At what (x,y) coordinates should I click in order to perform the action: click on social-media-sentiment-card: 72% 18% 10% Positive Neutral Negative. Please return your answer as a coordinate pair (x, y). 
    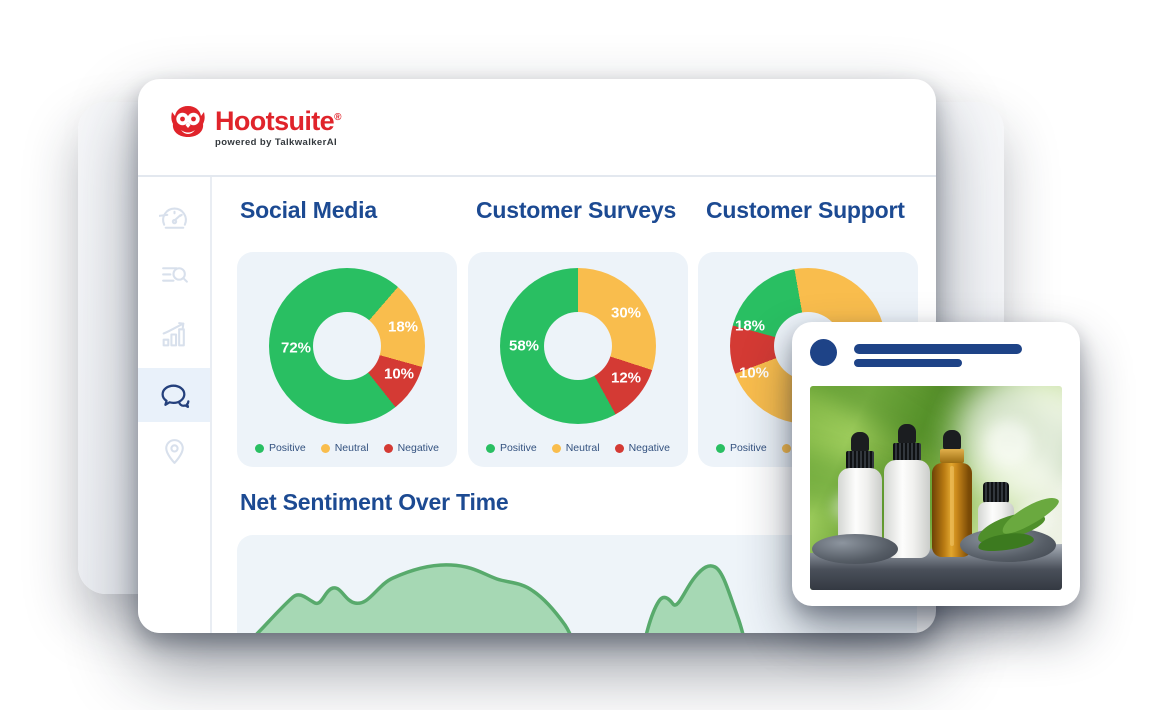
    Looking at the image, I should click on (347, 359).